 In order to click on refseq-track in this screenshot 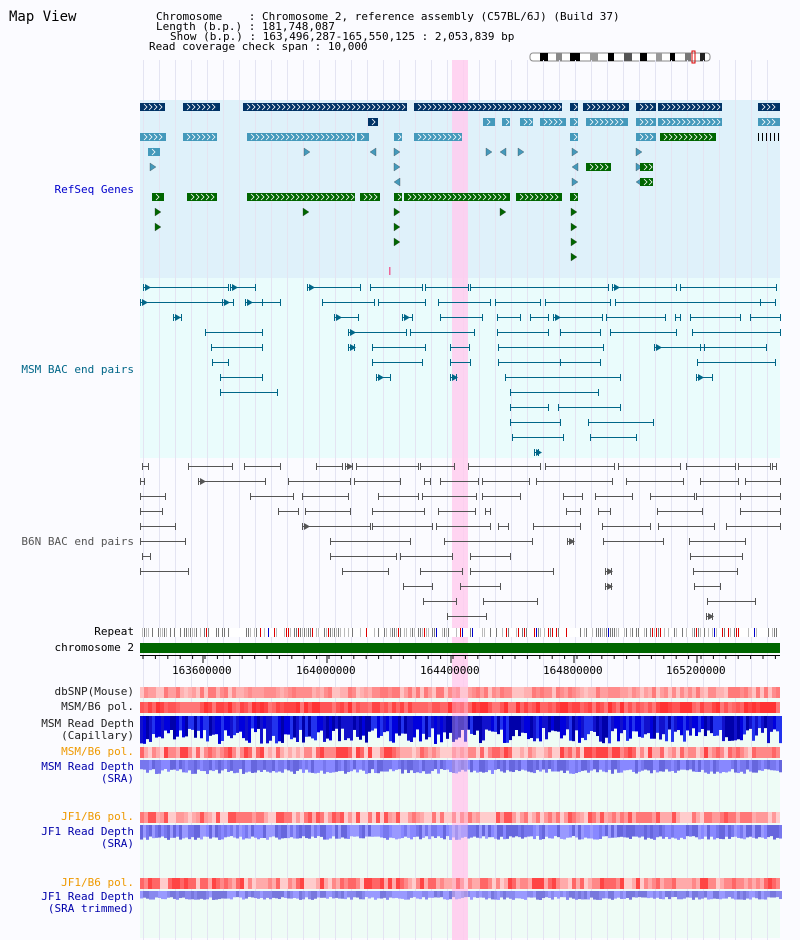, I will do `click(460, 189)`.